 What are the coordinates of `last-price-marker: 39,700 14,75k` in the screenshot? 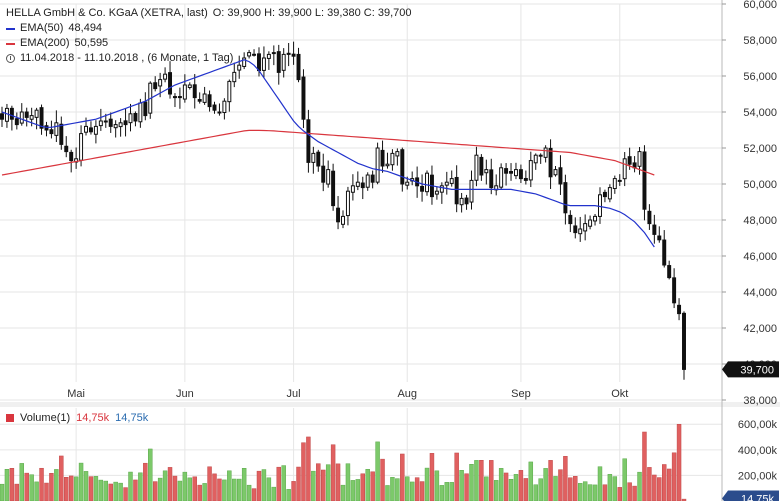 It's located at (750, 431).